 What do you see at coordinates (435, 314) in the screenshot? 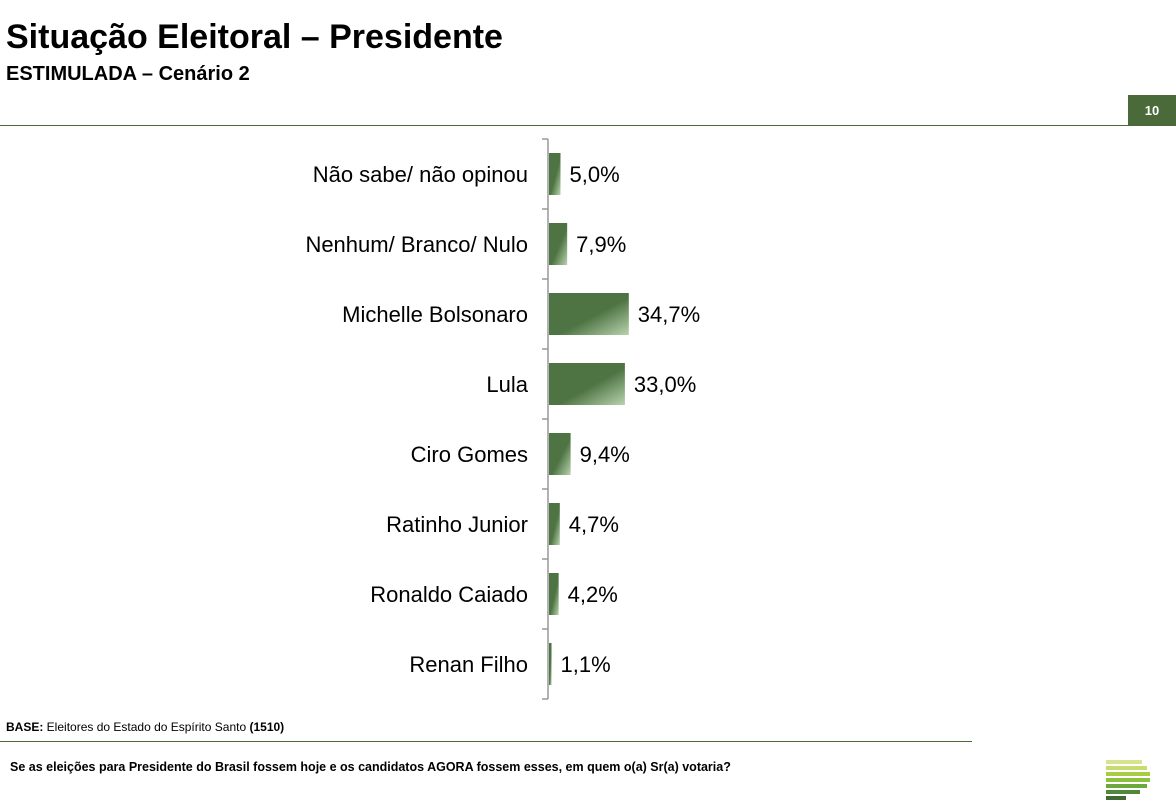
I see `category-label: Michelle Bolsonaro` at bounding box center [435, 314].